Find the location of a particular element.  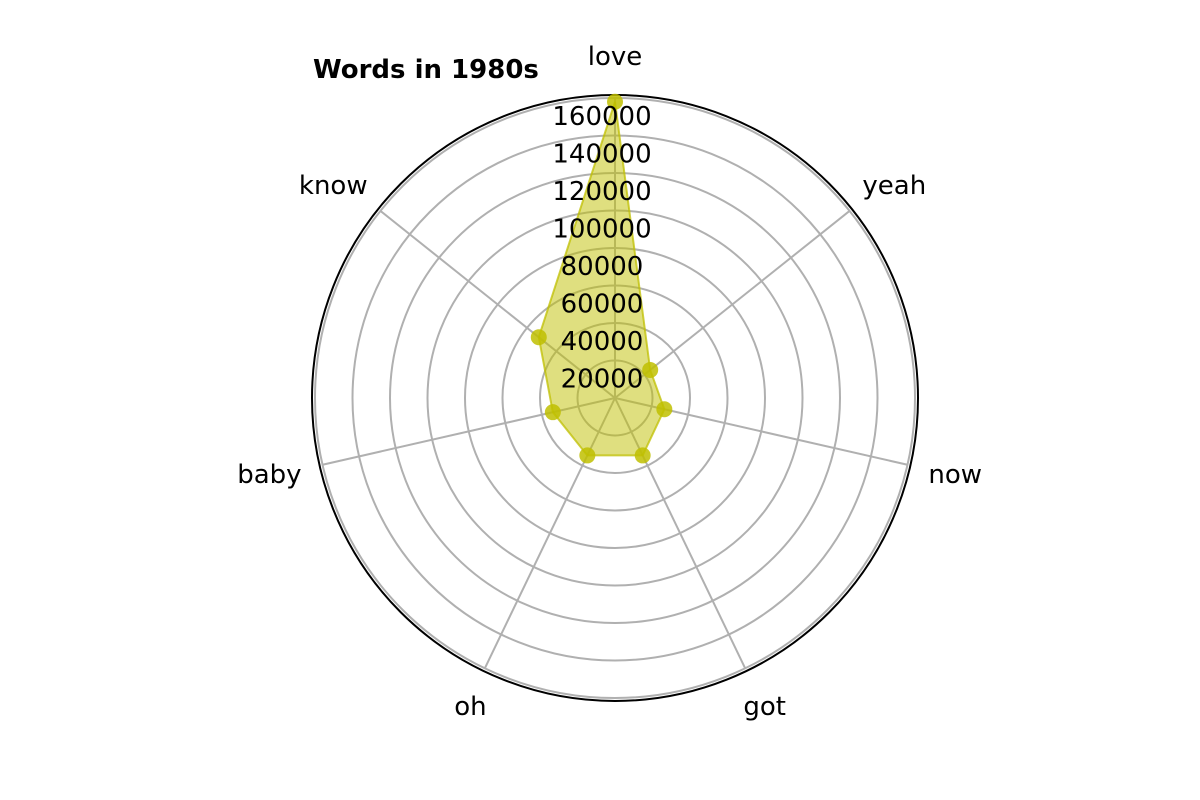

category-label-baby: baby is located at coordinates (269, 475).